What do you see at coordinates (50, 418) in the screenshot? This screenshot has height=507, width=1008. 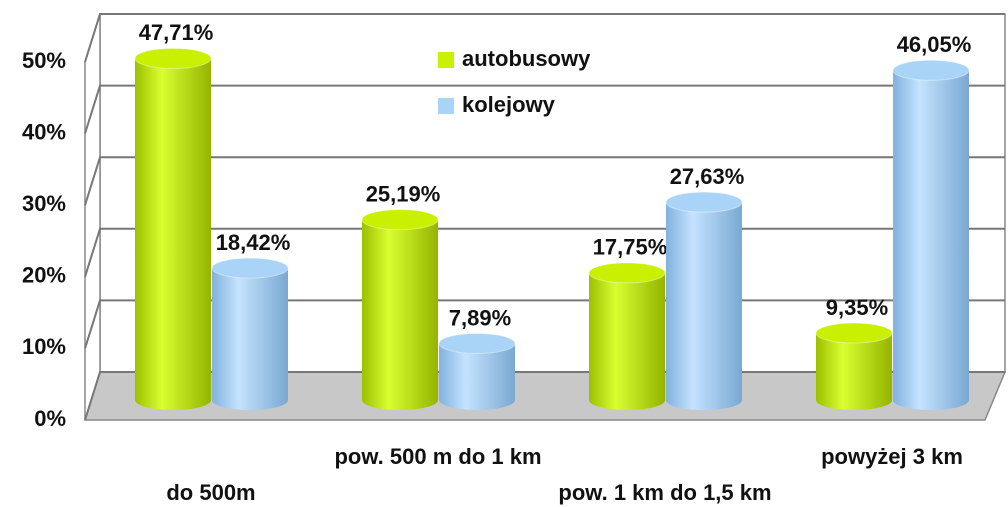 I see `y-tick-label: 0%` at bounding box center [50, 418].